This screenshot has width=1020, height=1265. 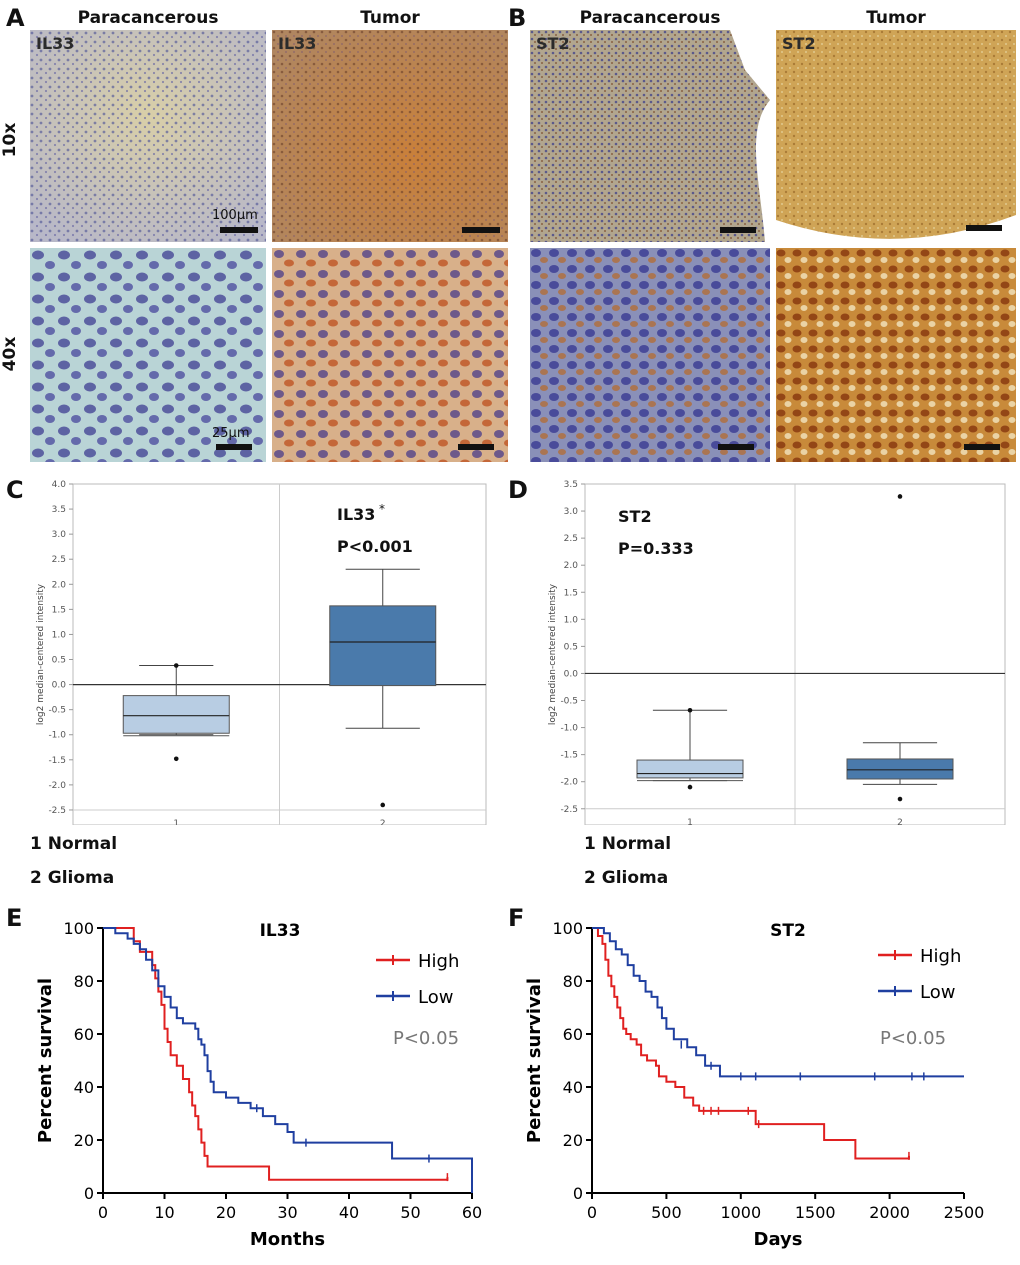 What do you see at coordinates (103, 1212) in the screenshot?
I see `x-tick-label: 0` at bounding box center [103, 1212].